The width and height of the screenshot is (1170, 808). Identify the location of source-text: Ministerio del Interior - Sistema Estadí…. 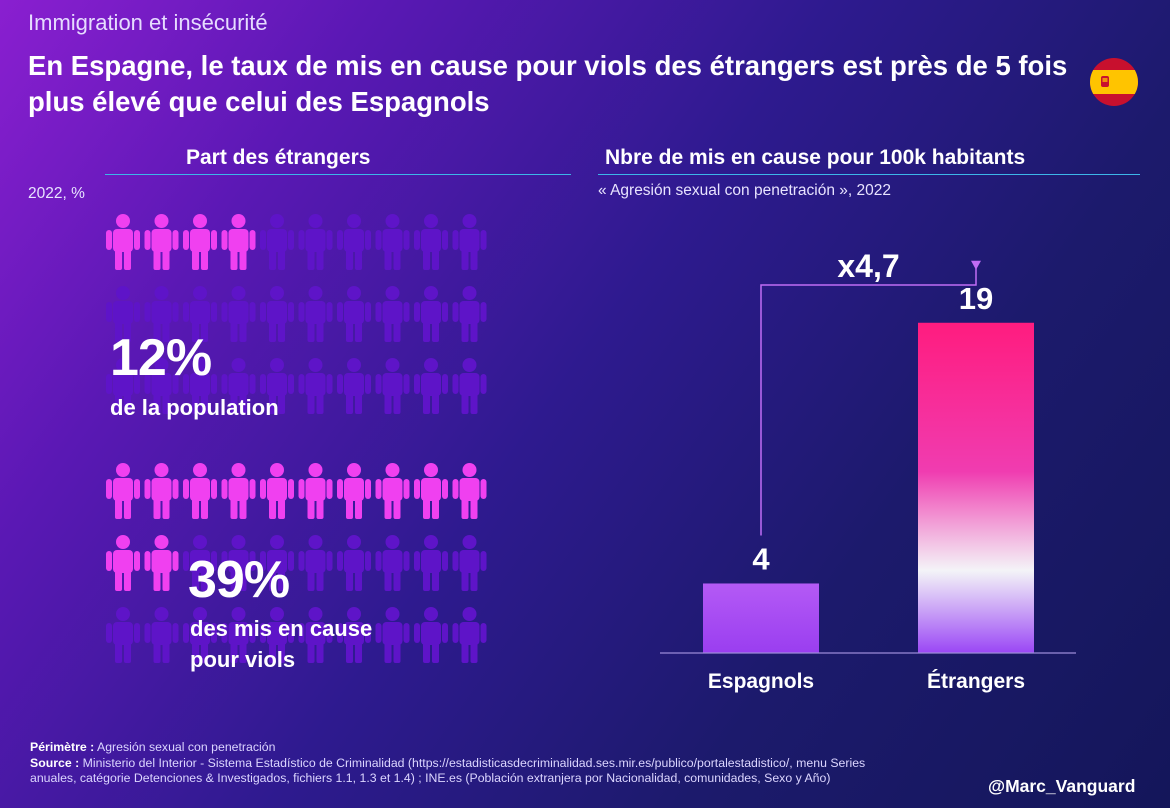
(448, 770).